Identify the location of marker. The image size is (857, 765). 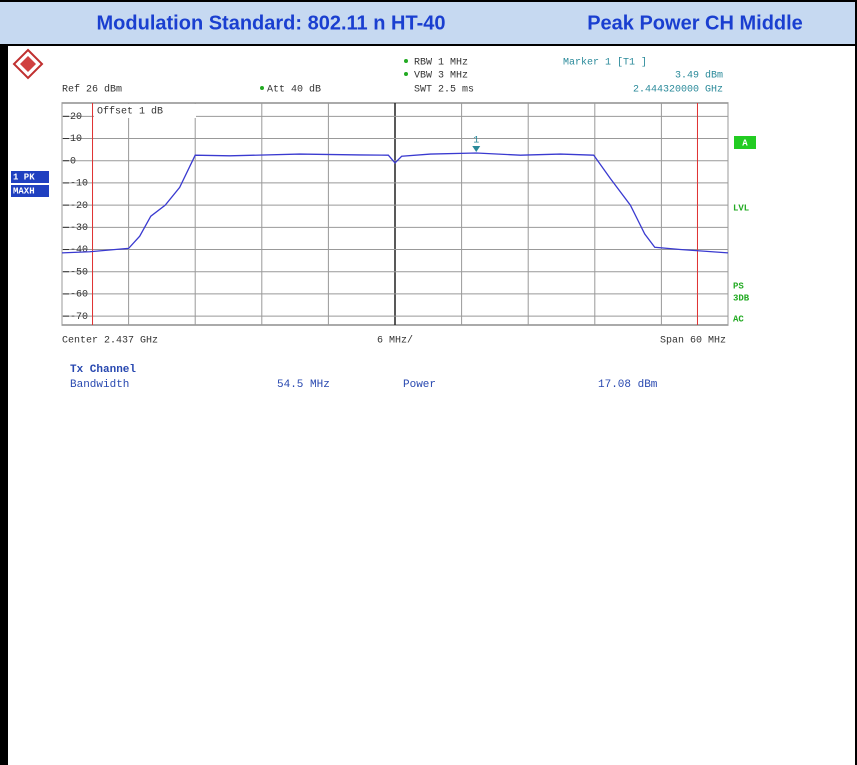
(476, 148).